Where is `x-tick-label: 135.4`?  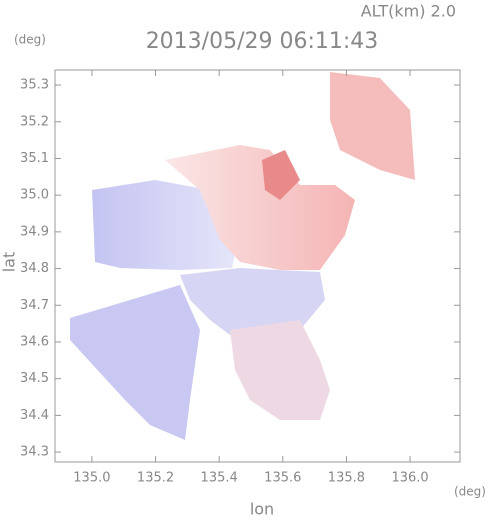
x-tick-label: 135.4 is located at coordinates (219, 478).